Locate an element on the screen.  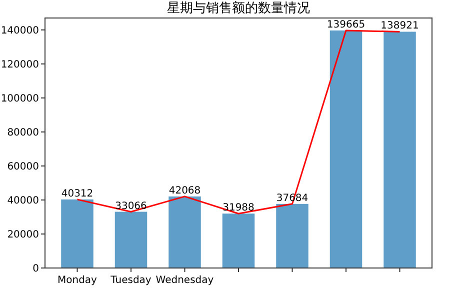
data-label: 31988 is located at coordinates (238, 208).